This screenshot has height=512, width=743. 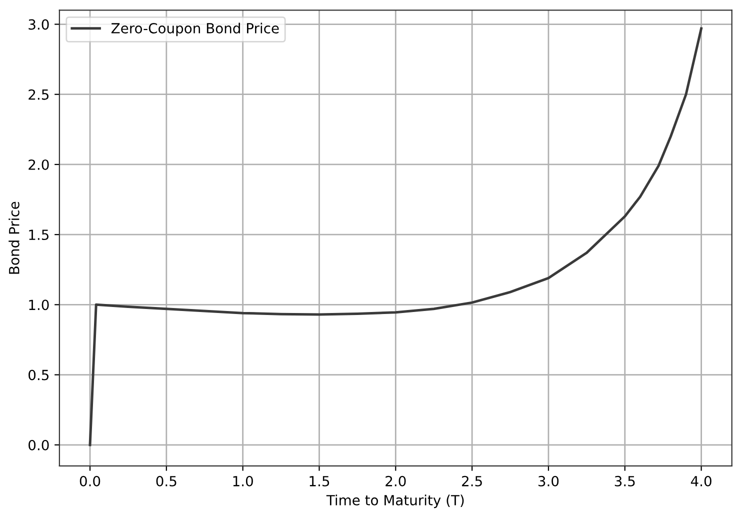 What do you see at coordinates (472, 481) in the screenshot?
I see `x-tick-label: 2.5` at bounding box center [472, 481].